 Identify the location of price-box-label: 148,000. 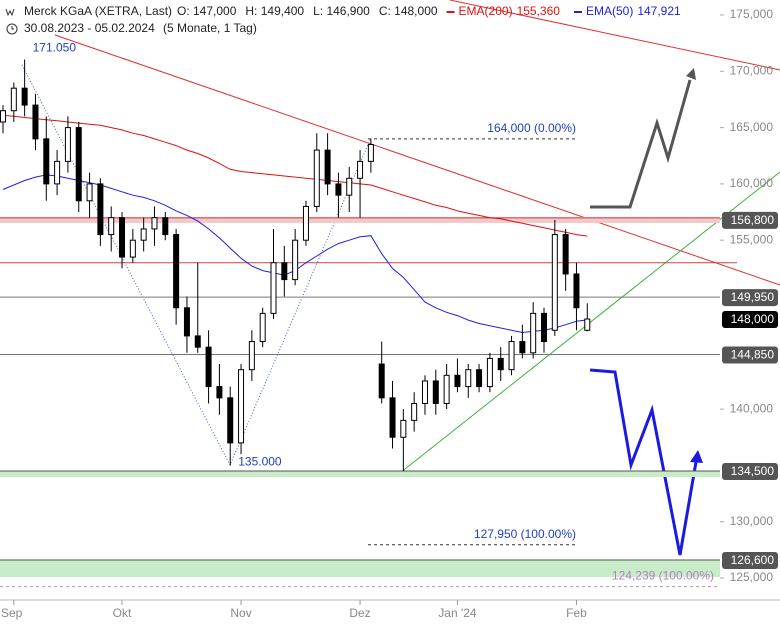
(753, 319).